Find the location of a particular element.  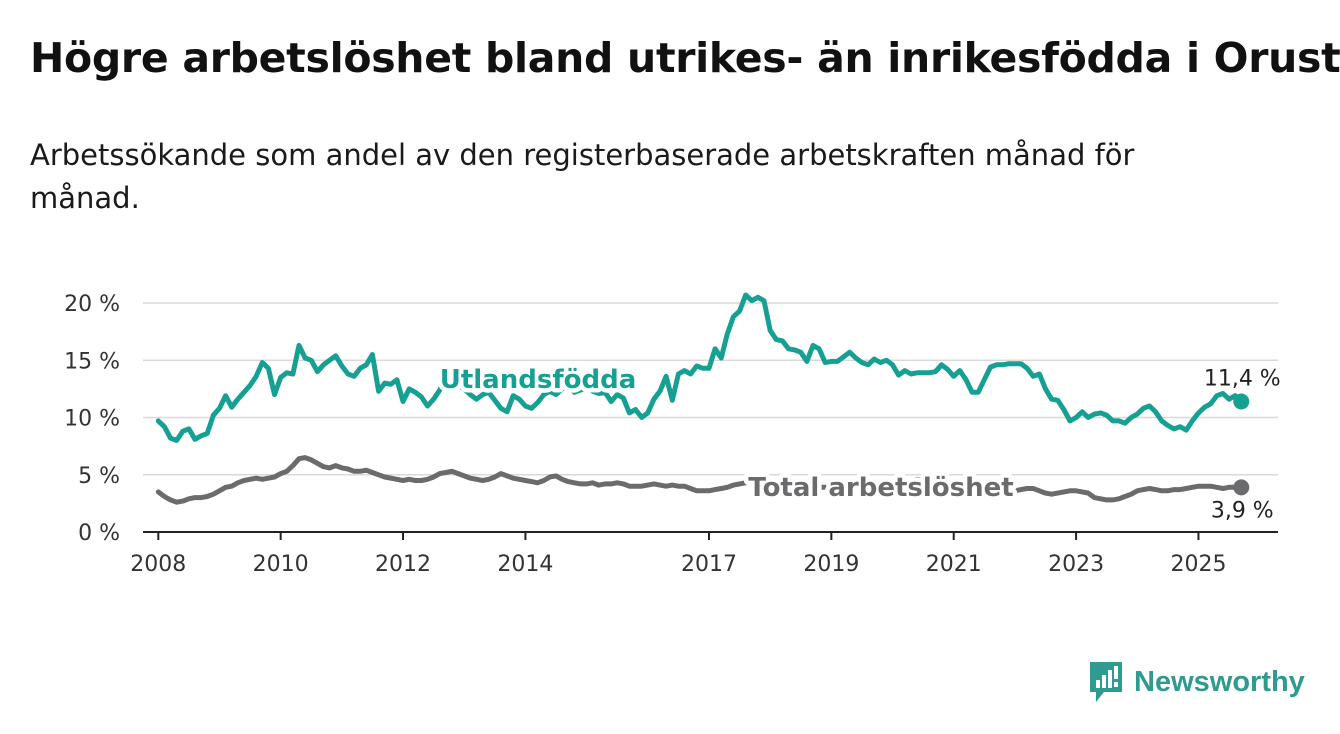

x-tick-label: 2021 is located at coordinates (954, 564).